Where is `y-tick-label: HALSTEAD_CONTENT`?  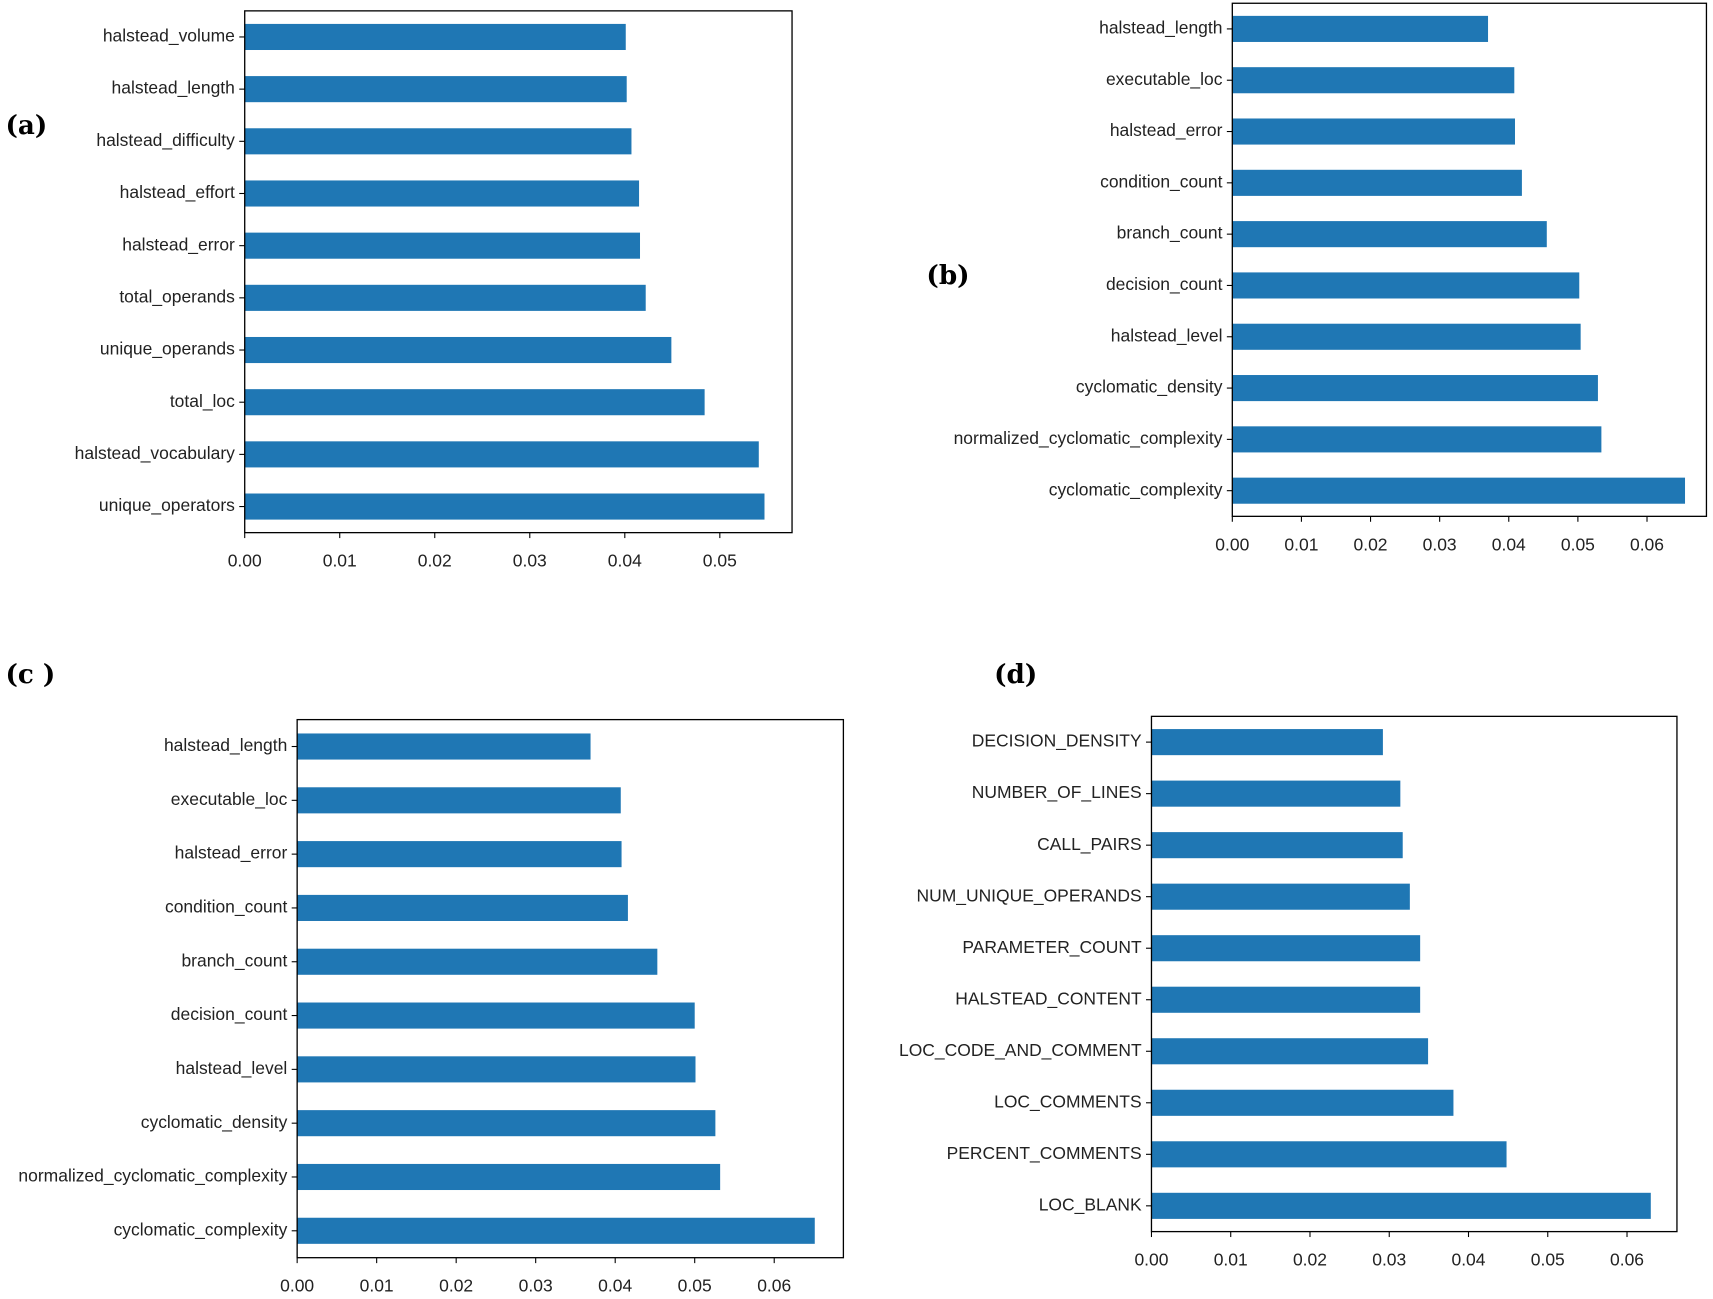 y-tick-label: HALSTEAD_CONTENT is located at coordinates (1048, 998).